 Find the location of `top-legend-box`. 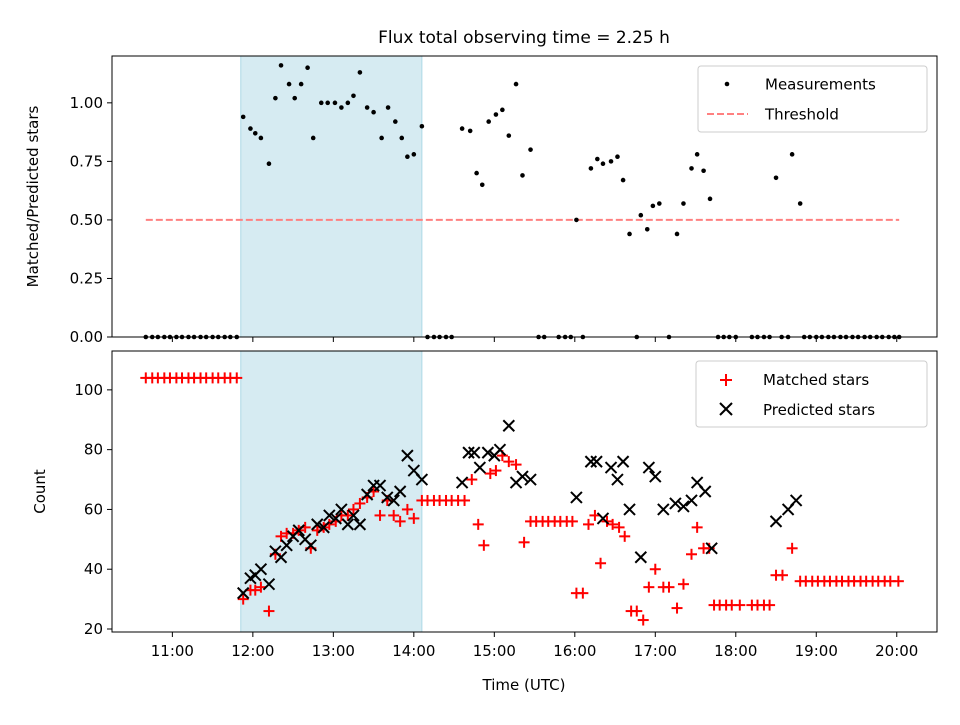

top-legend-box is located at coordinates (812, 99).